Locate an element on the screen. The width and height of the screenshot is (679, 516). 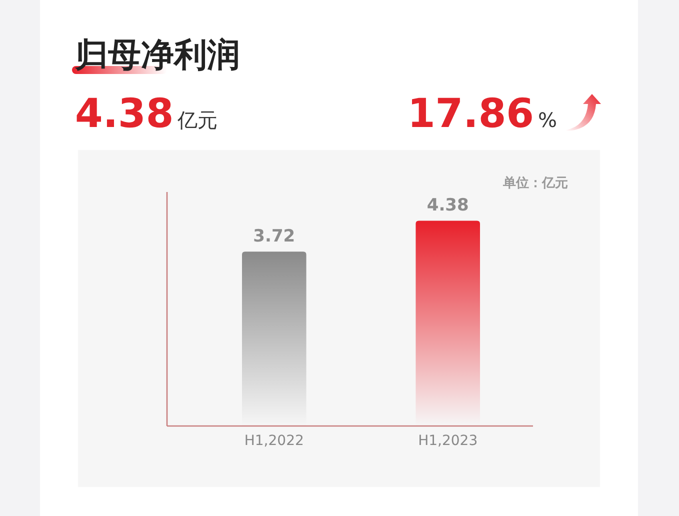
x-tick-label: H1,2023 is located at coordinates (448, 441).